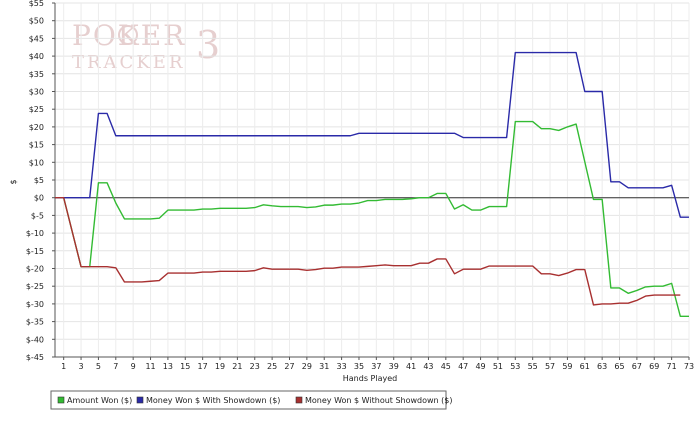 Image resolution: width=700 pixels, height=434 pixels. Describe the element at coordinates (185, 366) in the screenshot. I see `x-tick-label: 15` at that location.